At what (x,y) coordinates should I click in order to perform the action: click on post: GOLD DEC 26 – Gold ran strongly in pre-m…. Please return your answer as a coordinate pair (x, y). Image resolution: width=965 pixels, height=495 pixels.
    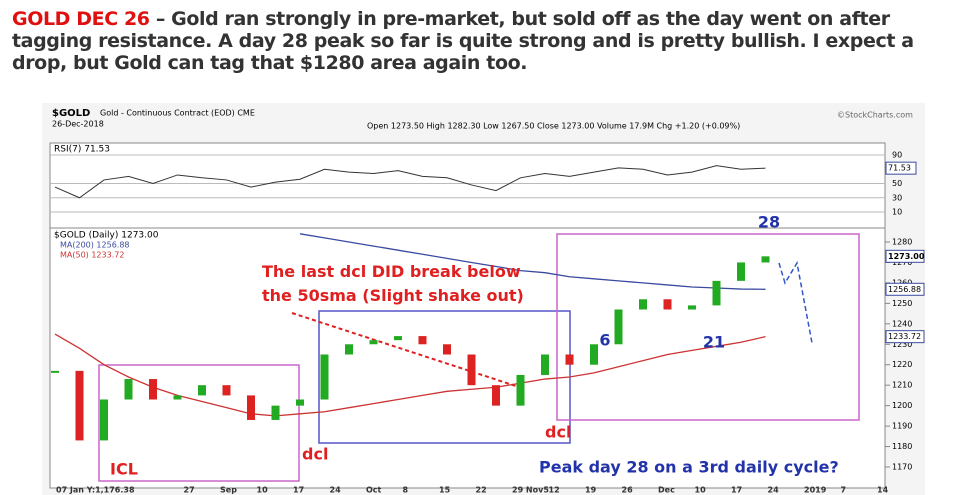
    Looking at the image, I should click on (484, 41).